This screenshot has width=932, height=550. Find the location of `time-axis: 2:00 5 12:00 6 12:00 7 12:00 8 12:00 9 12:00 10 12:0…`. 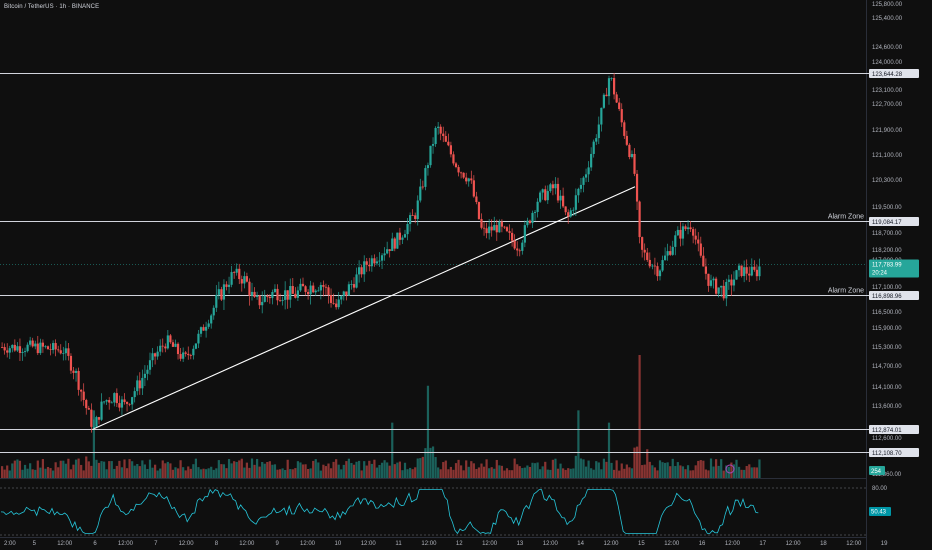

time-axis: 2:00 5 12:00 6 12:00 7 12:00 8 12:00 9 12:00 10 12:0… is located at coordinates (446, 544).